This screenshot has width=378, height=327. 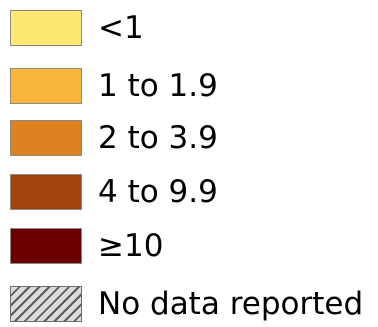 What do you see at coordinates (121, 28) in the screenshot?
I see `legend-label: <1` at bounding box center [121, 28].